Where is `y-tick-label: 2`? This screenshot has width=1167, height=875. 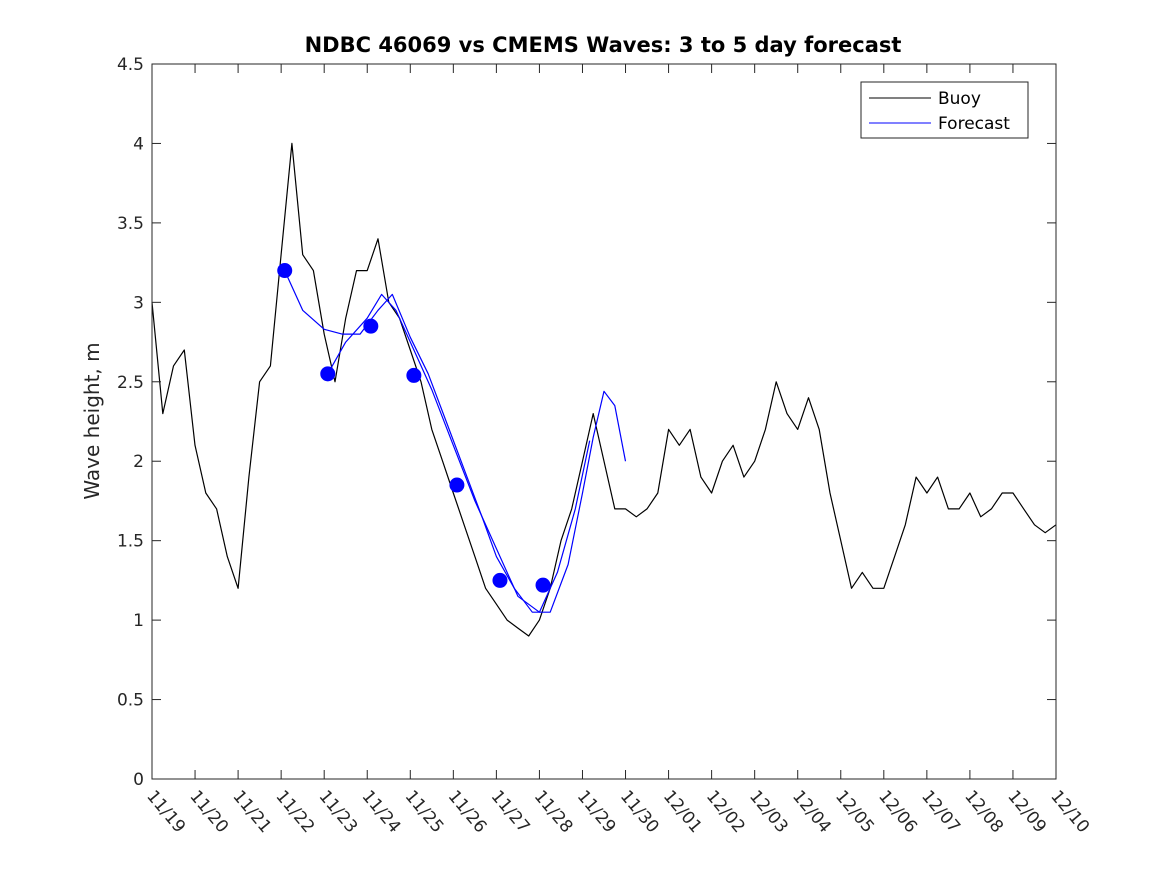 y-tick-label: 2 is located at coordinates (138, 462).